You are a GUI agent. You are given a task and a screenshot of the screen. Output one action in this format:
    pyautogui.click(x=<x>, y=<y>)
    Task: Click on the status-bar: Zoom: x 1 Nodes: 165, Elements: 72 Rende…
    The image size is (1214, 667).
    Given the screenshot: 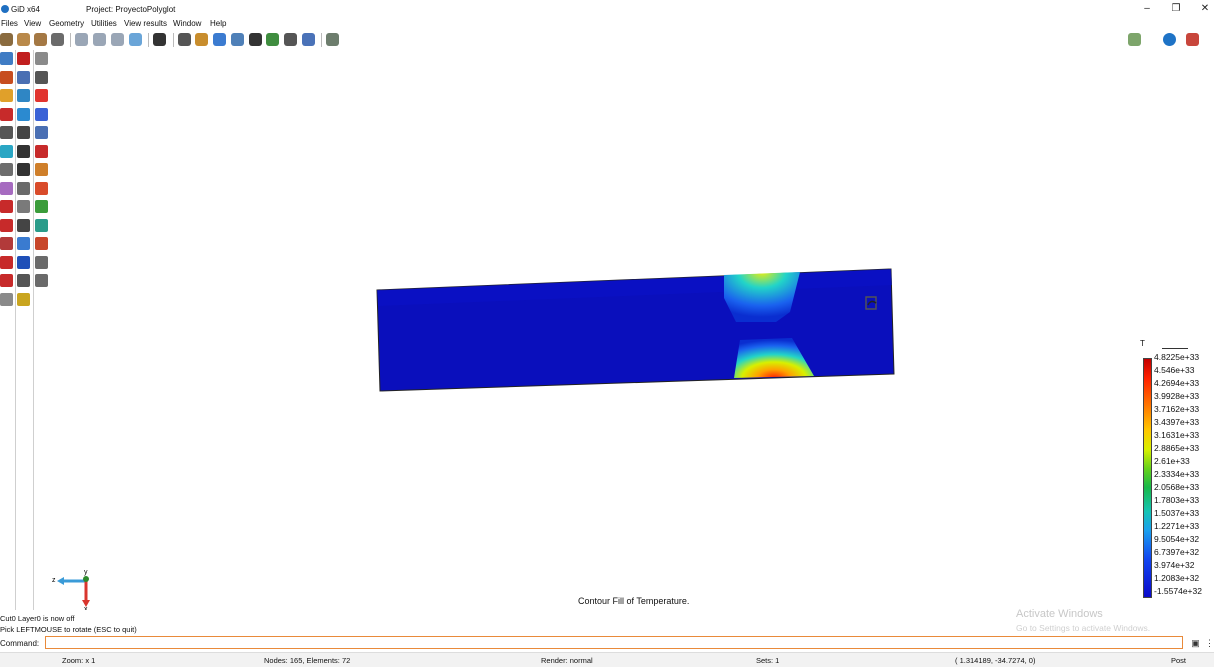 What is the action you would take?
    pyautogui.click(x=607, y=659)
    